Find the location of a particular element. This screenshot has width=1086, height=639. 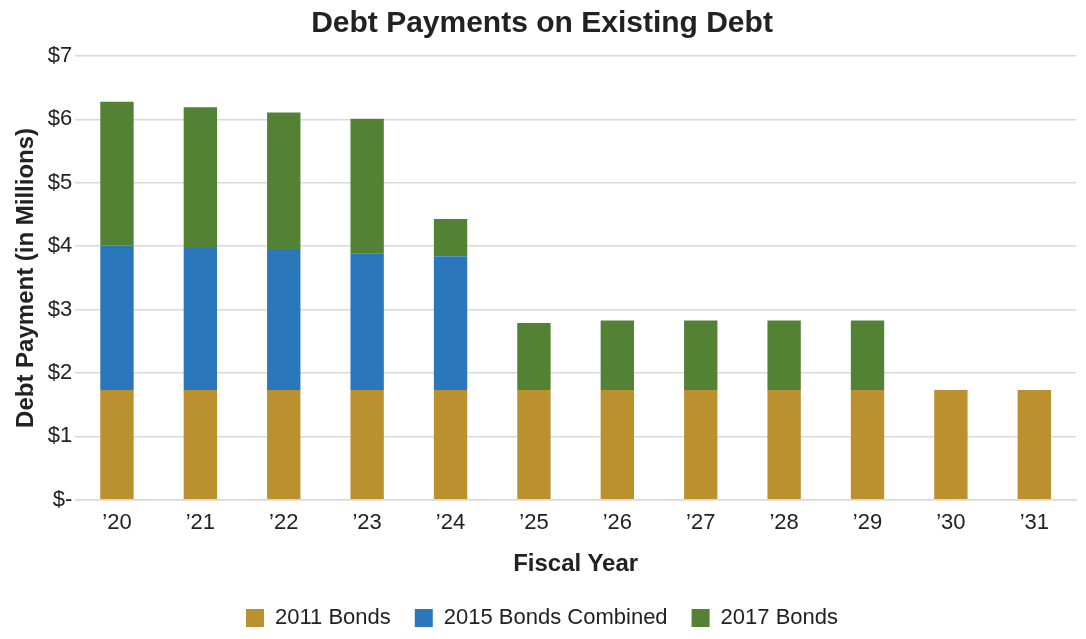

y-tick-label: $4 is located at coordinates (60, 245).